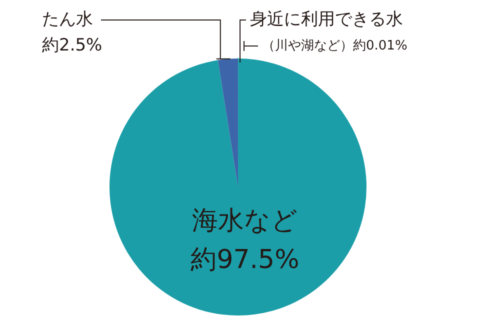 This screenshot has height=322, width=500. Describe the element at coordinates (245, 221) in the screenshot. I see `slice-label: 海水など` at that location.